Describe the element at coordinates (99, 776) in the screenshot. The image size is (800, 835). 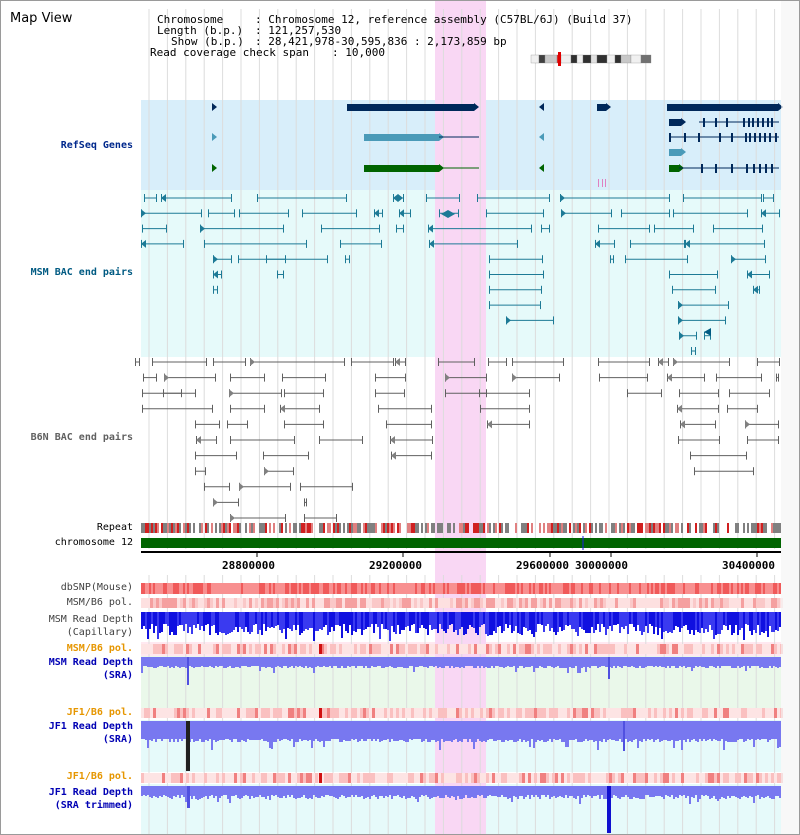
I see `jf1-b6-pol-2-label: JF1/B6 pol.` at that location.